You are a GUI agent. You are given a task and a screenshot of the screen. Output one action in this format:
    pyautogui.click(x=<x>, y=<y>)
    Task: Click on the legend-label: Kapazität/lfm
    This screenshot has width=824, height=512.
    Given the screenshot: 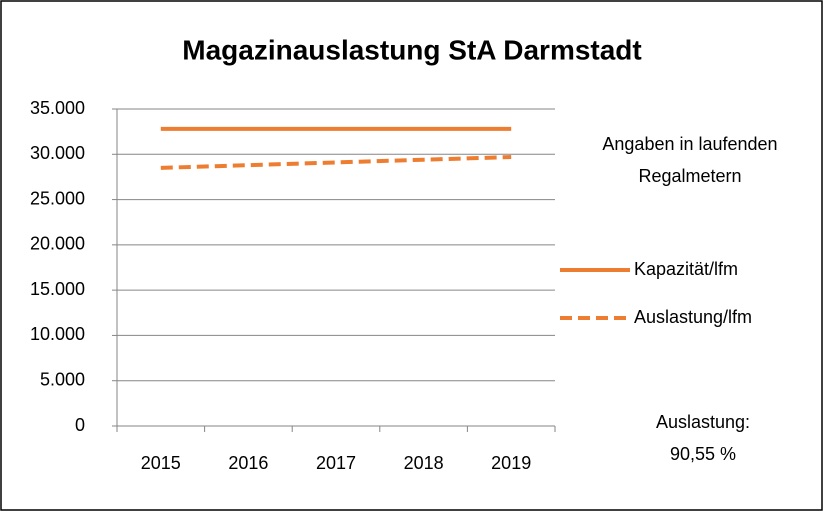 What is the action you would take?
    pyautogui.click(x=686, y=269)
    